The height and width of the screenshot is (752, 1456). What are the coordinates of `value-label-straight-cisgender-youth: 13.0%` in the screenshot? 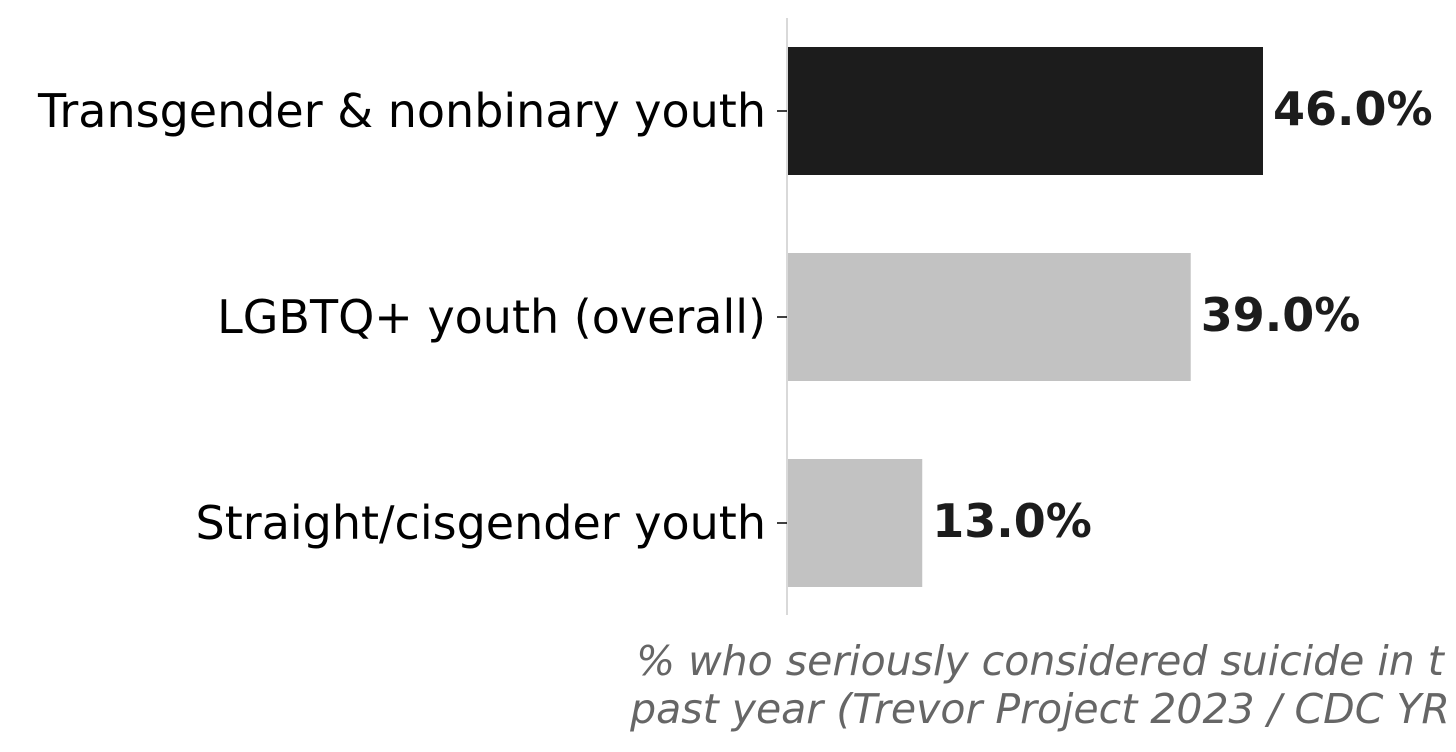 It's located at (1012, 521).